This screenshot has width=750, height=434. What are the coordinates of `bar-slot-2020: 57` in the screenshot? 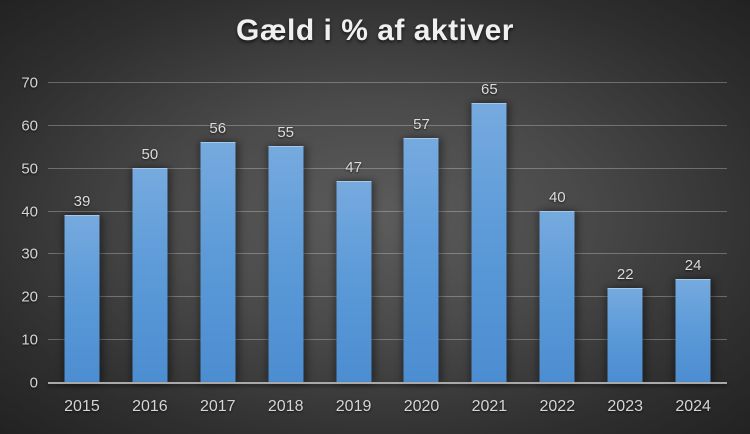 It's located at (422, 233).